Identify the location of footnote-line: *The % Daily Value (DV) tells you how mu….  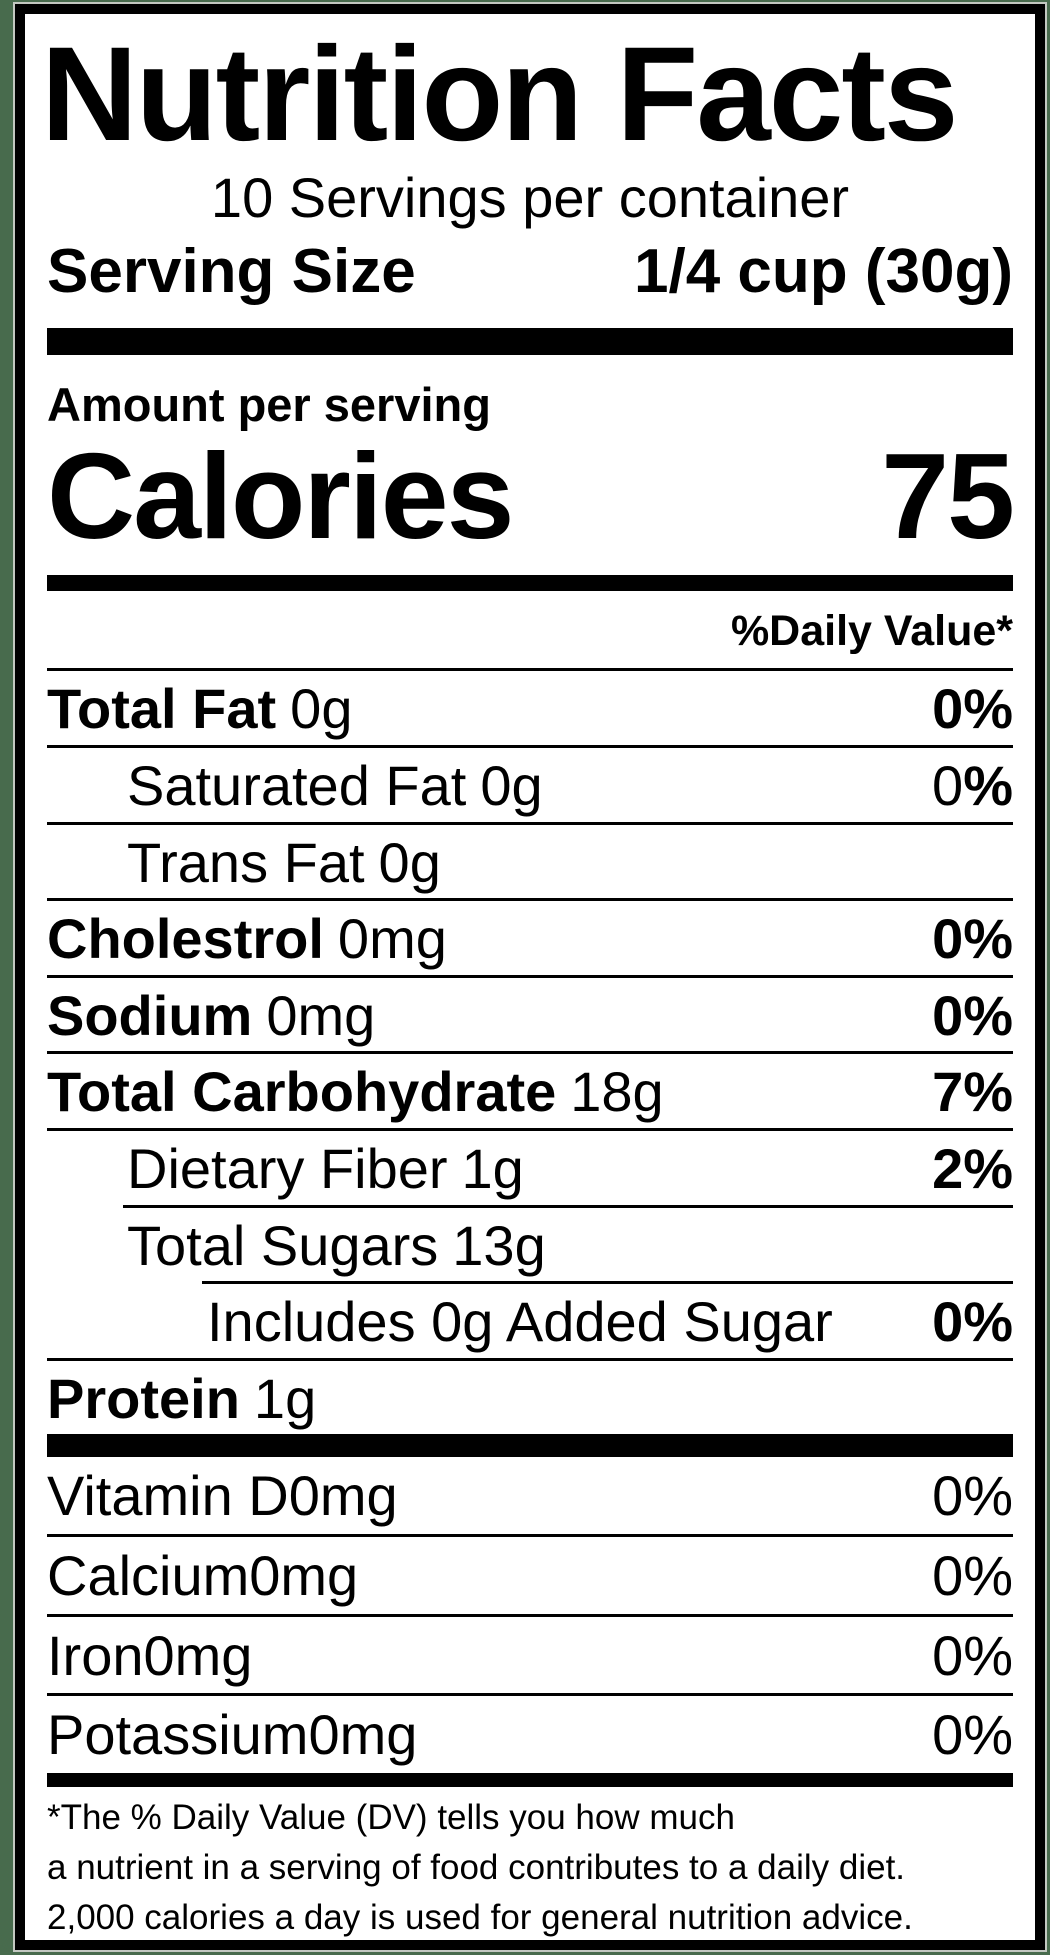
(391, 1817).